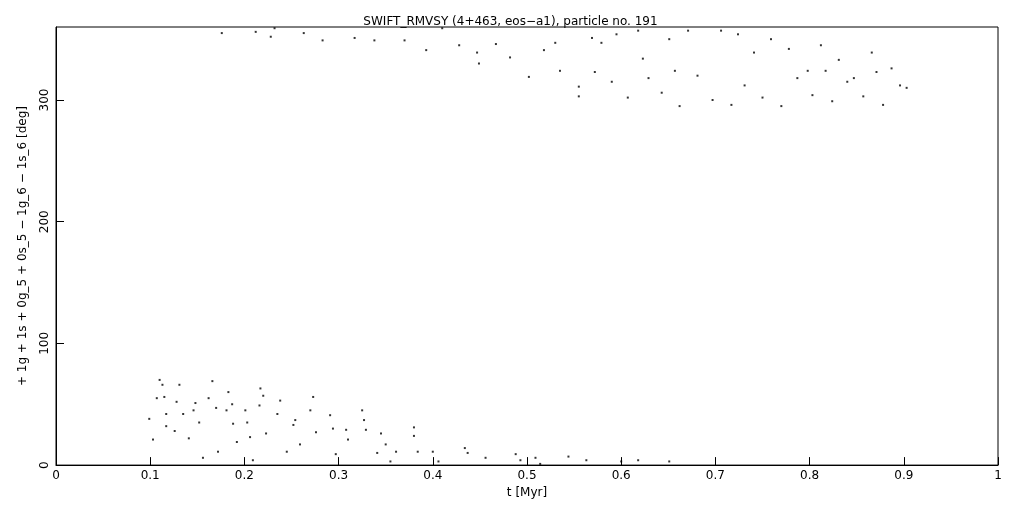 The height and width of the screenshot is (511, 1021). What do you see at coordinates (339, 475) in the screenshot?
I see `x-tick-label: 0.3` at bounding box center [339, 475].